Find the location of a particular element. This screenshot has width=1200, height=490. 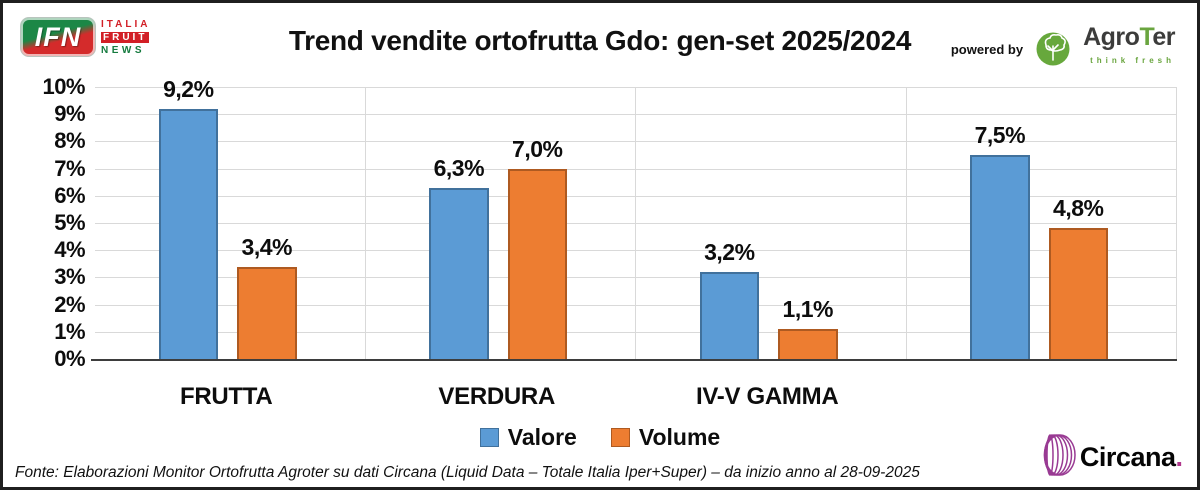

bar-volume-verdura is located at coordinates (537, 263).